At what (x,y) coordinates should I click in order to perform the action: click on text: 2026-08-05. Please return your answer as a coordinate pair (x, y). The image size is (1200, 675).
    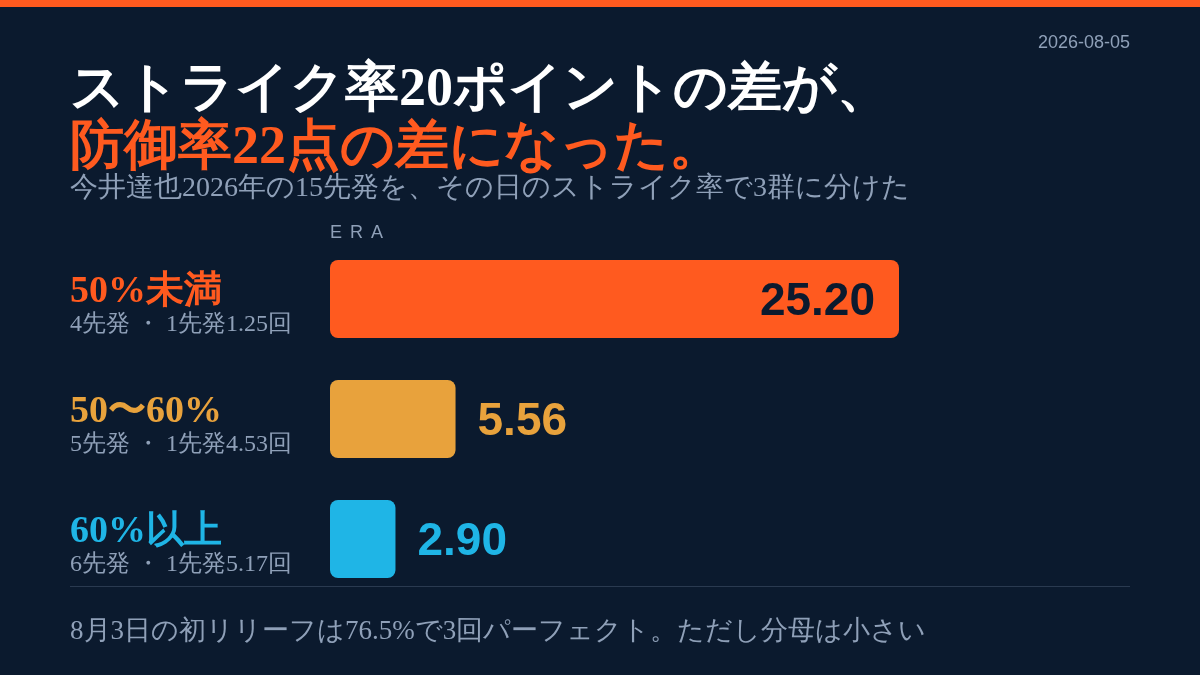
    Looking at the image, I should click on (1083, 42).